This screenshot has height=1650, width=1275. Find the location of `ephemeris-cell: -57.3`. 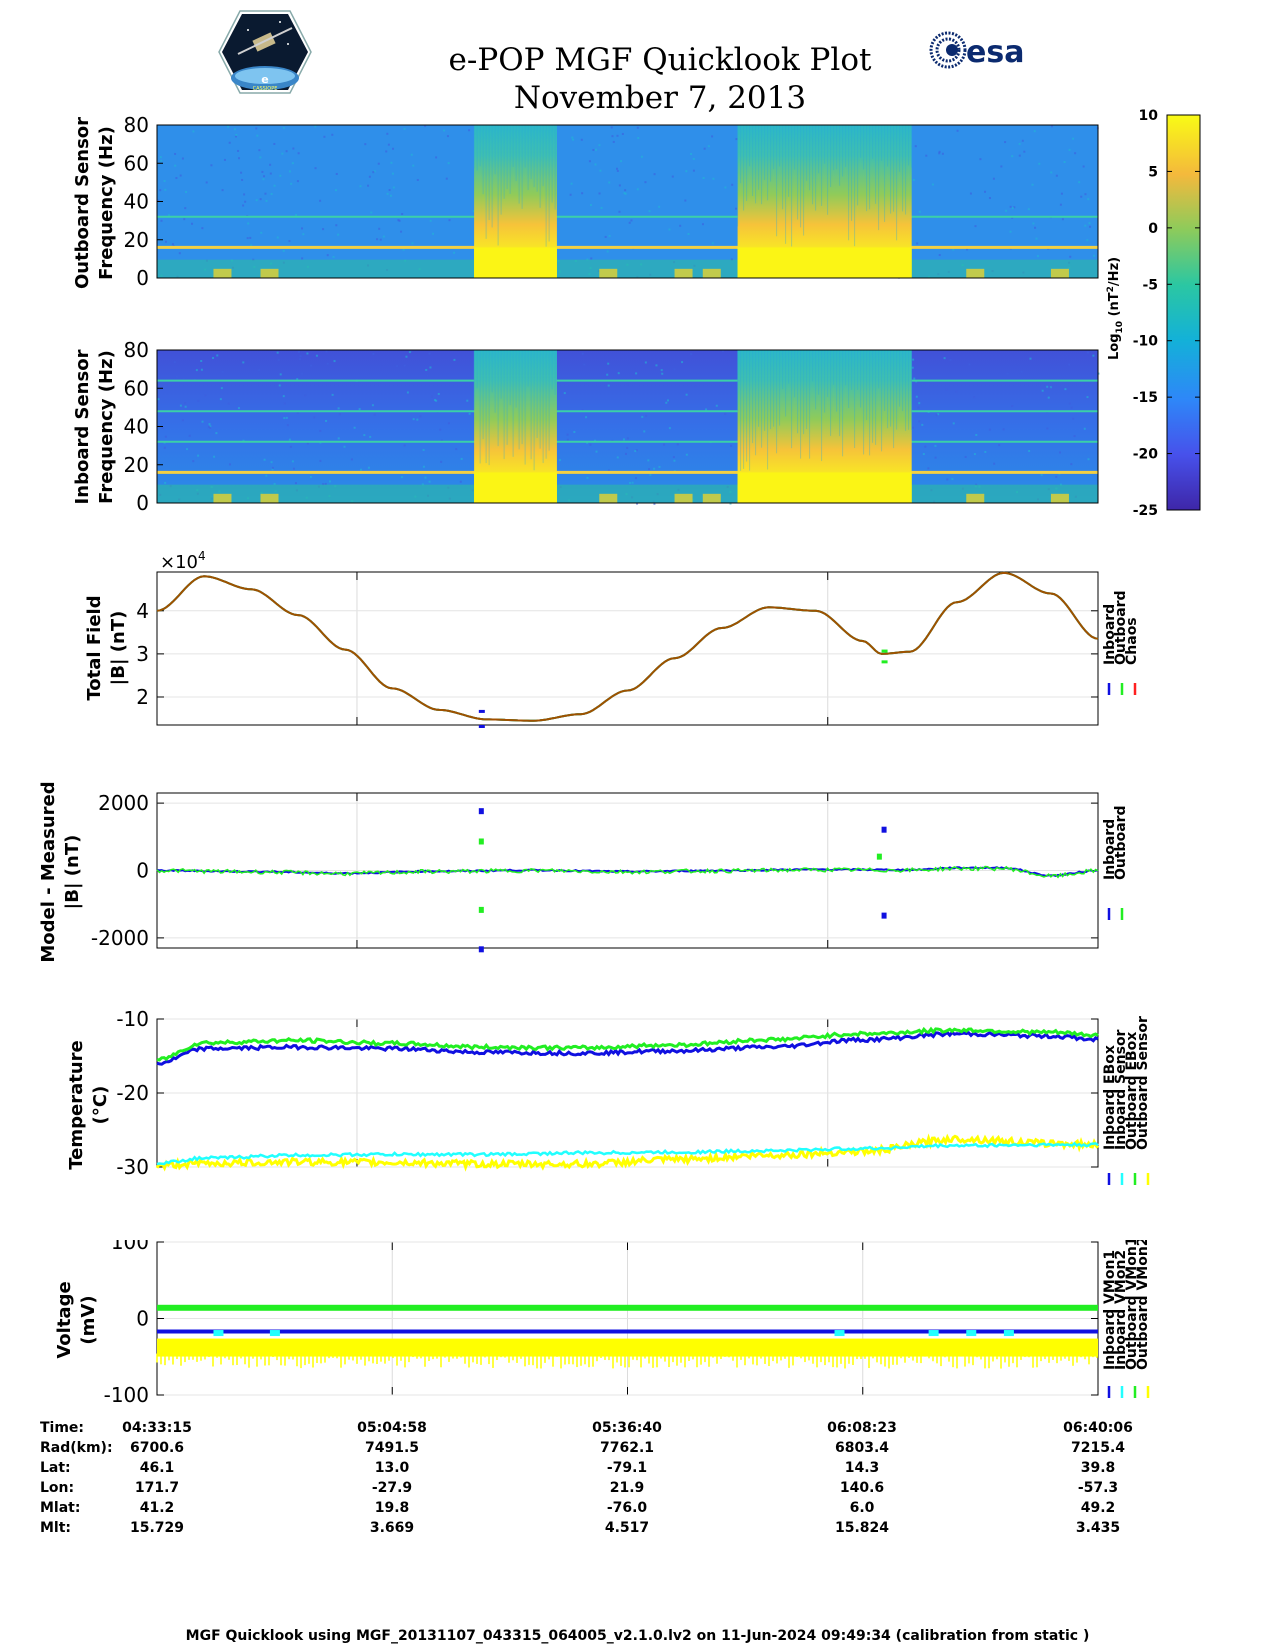

ephemeris-cell: -57.3 is located at coordinates (1098, 1488).